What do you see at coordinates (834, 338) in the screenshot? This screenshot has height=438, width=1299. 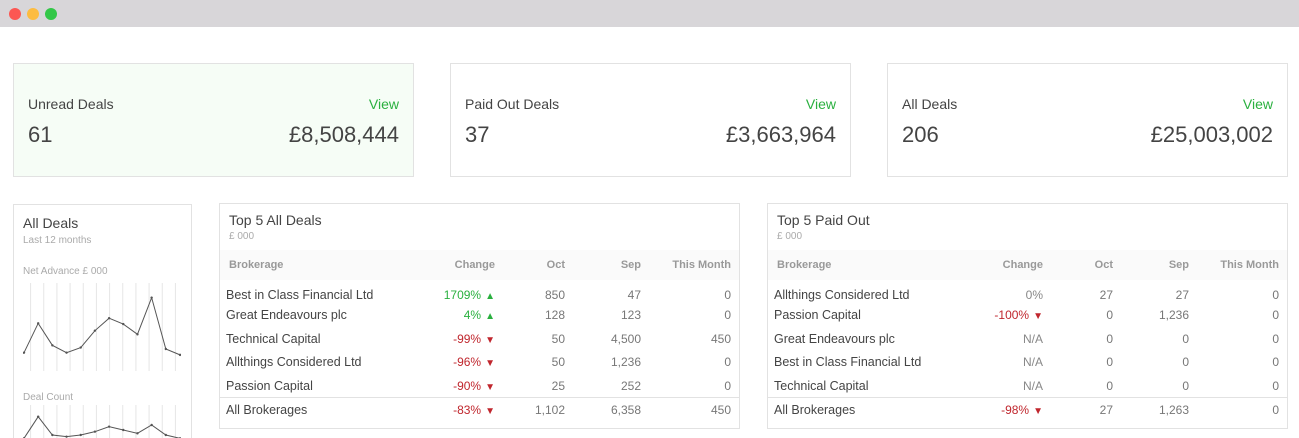 I see `brokerage-cell: Great Endeavours plc` at bounding box center [834, 338].